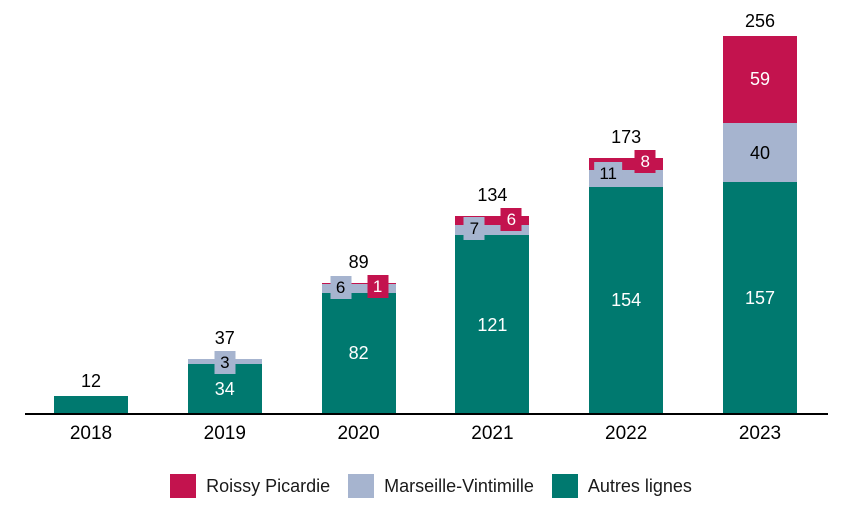 The width and height of the screenshot is (862, 516). What do you see at coordinates (358, 283) in the screenshot?
I see `segment-roissy-picardie-2020` at bounding box center [358, 283].